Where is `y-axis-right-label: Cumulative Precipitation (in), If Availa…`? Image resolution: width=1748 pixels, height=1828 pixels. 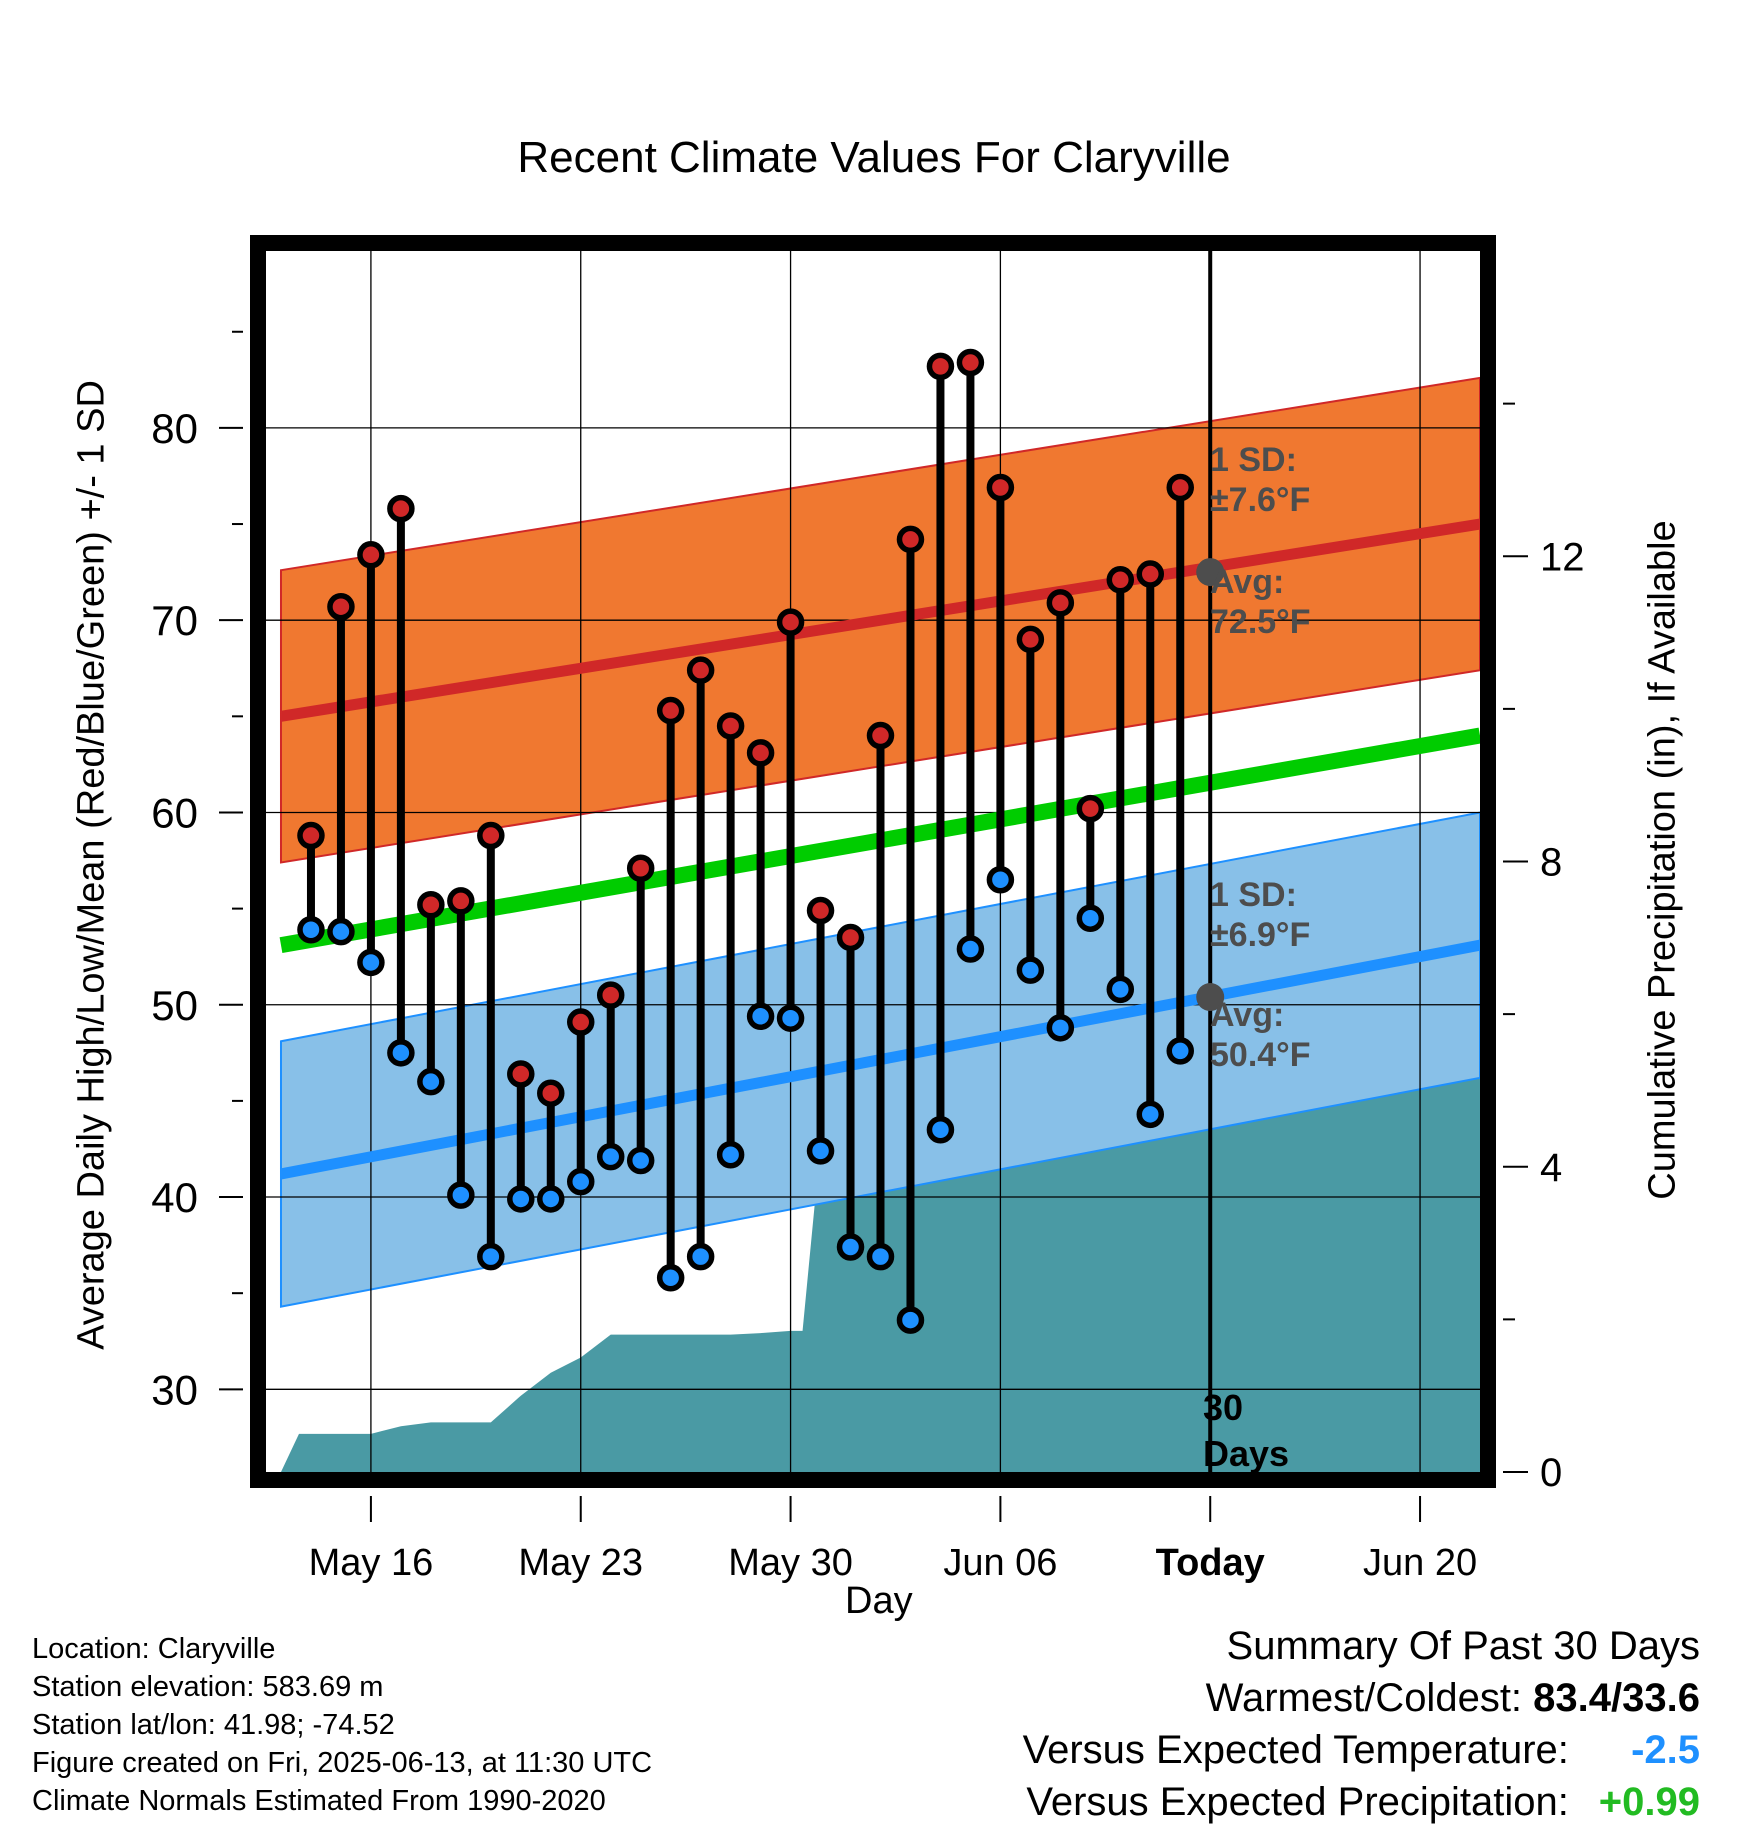
y-axis-right-label: Cumulative Precipitation (in), If Availa… is located at coordinates (1662, 860).